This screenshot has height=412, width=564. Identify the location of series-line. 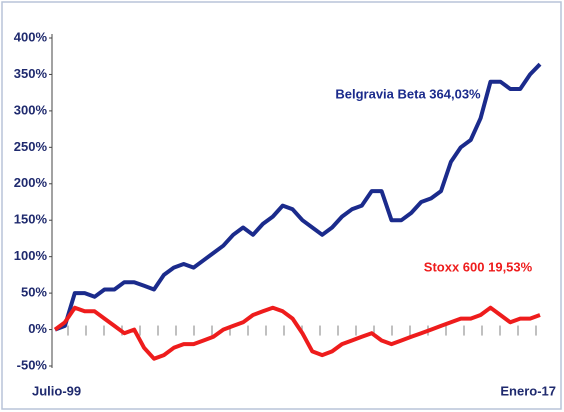
(297, 333).